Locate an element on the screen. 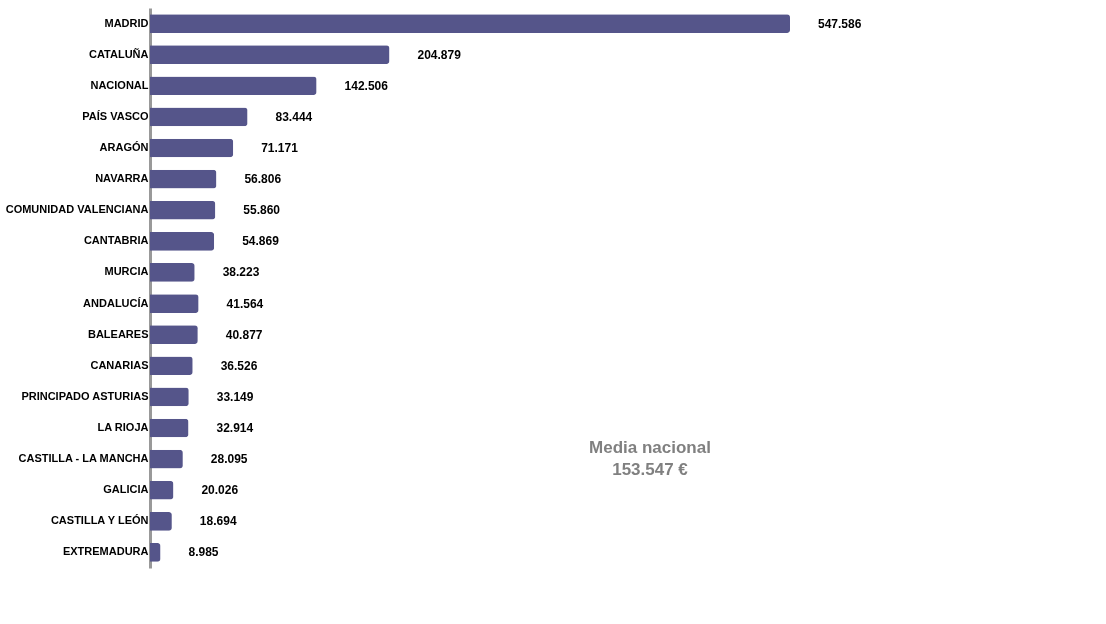 The height and width of the screenshot is (624, 1106). data-label: 18.694 is located at coordinates (218, 521).